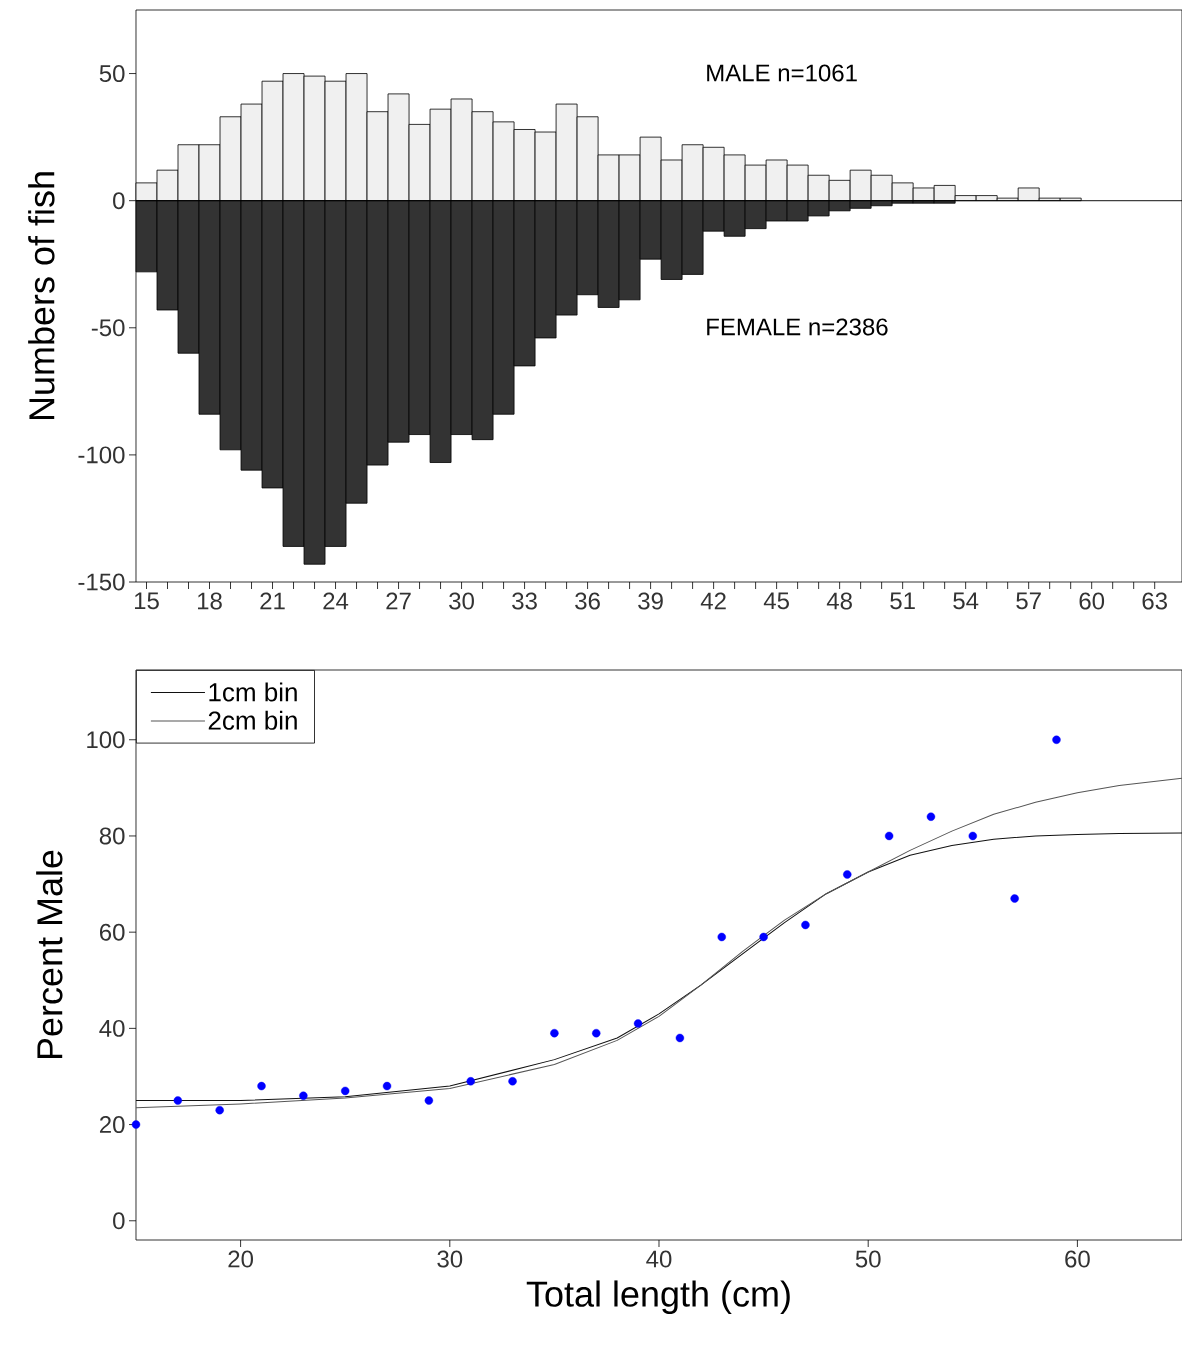  I want to click on x-tick-label: 54, so click(966, 601).